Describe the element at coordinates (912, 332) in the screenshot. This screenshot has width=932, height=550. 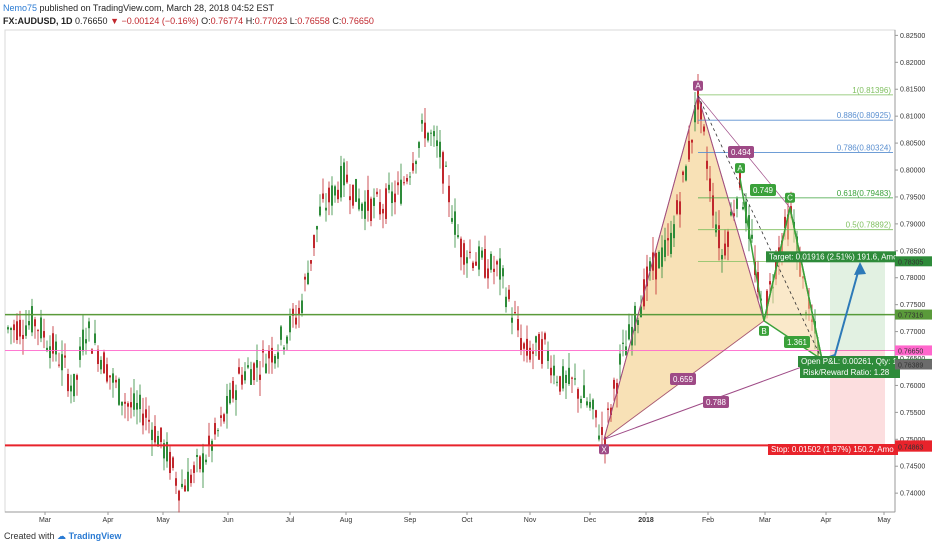
I see `y-tick-label: 0.77000` at that location.